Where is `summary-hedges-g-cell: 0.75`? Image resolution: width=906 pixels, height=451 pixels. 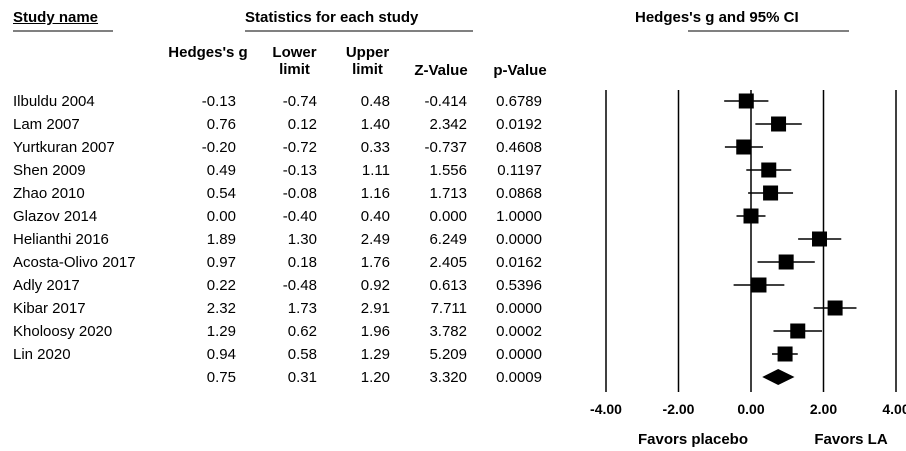 summary-hedges-g-cell: 0.75 is located at coordinates (221, 377).